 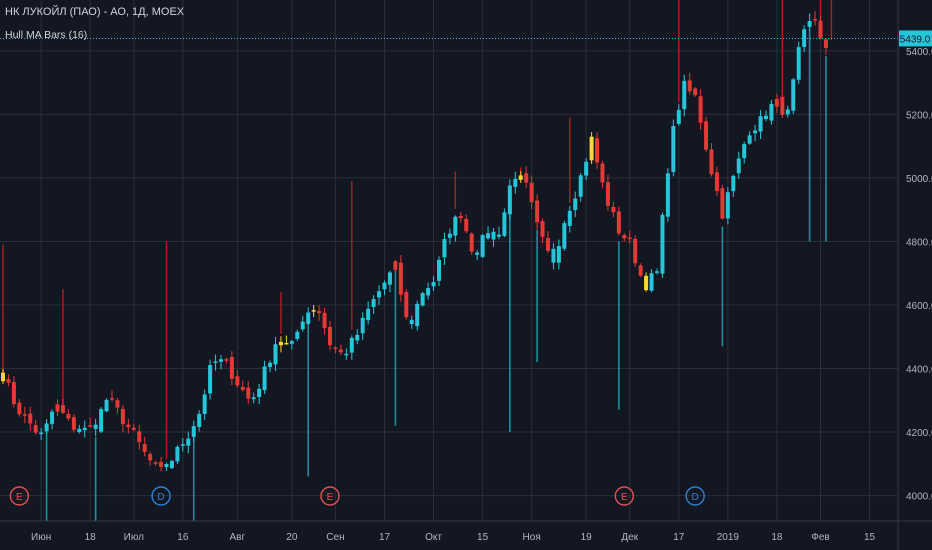 I want to click on dividend-marker-circle, so click(x=161, y=496).